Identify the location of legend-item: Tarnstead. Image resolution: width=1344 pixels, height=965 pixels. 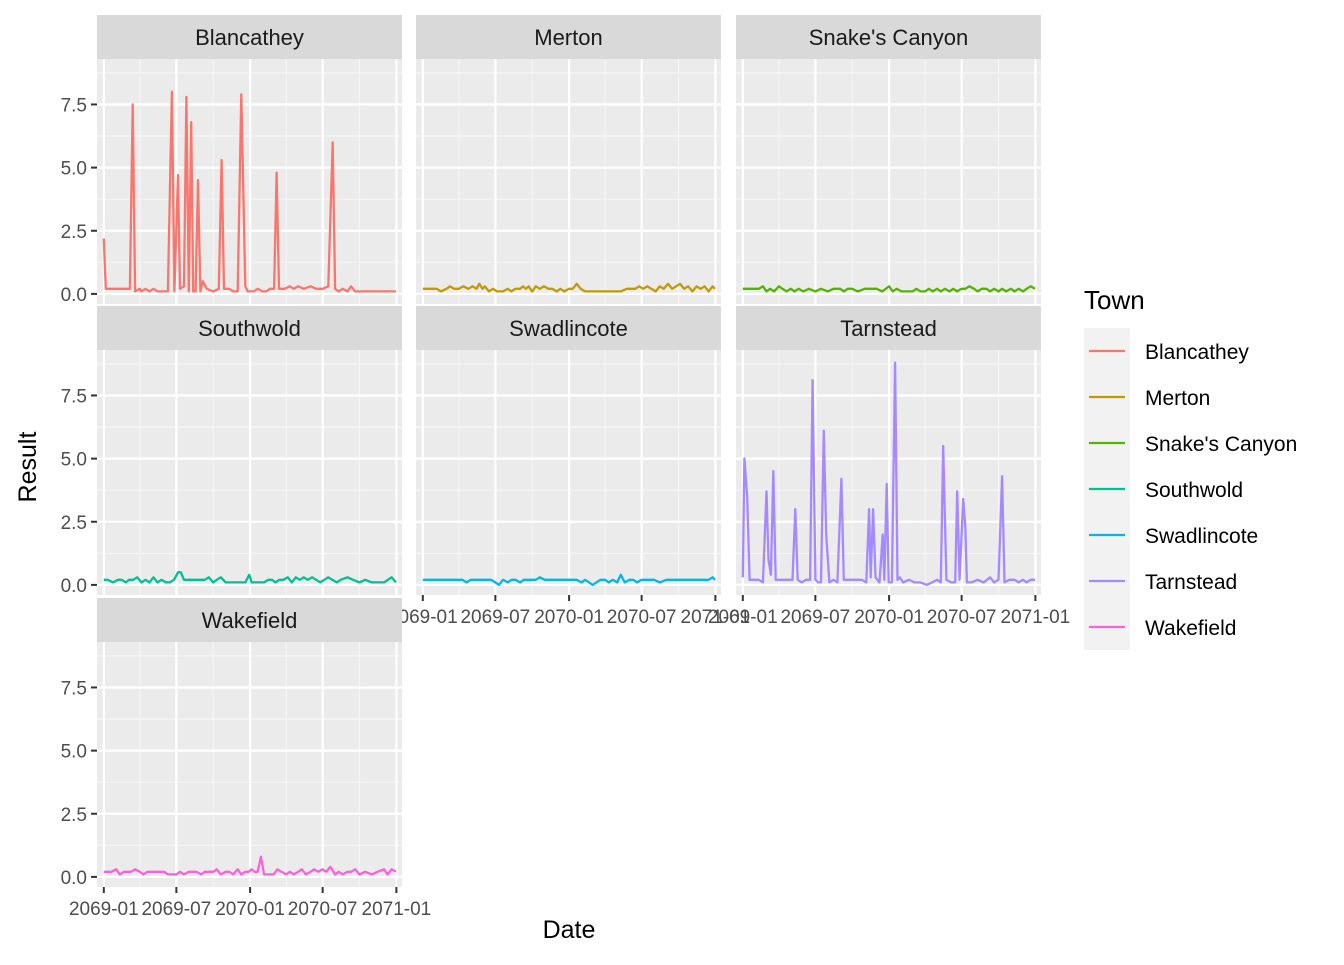
(1163, 582).